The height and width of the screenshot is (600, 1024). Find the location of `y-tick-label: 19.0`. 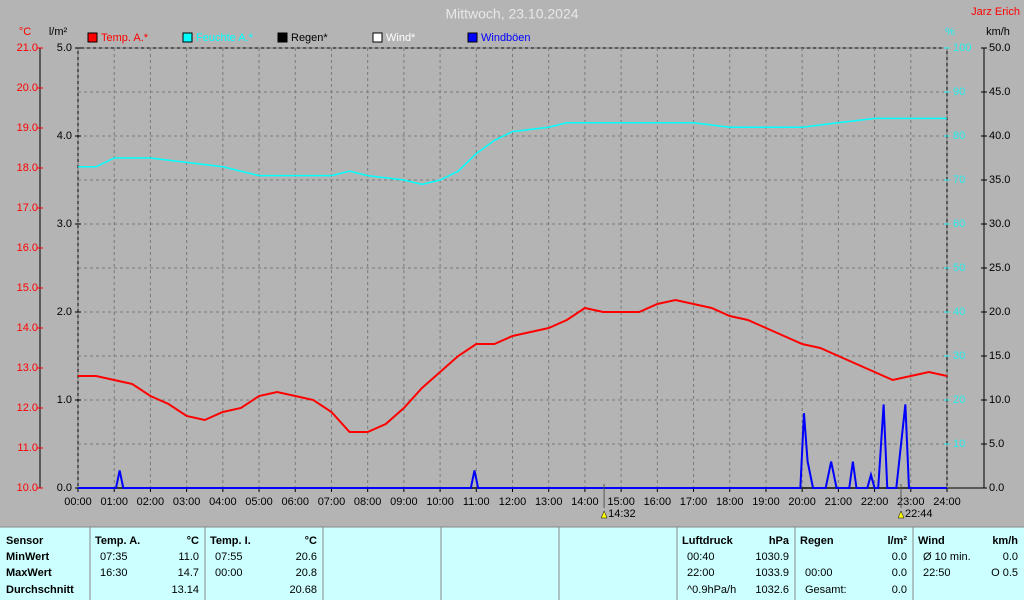

y-tick-label: 19.0 is located at coordinates (27, 128).